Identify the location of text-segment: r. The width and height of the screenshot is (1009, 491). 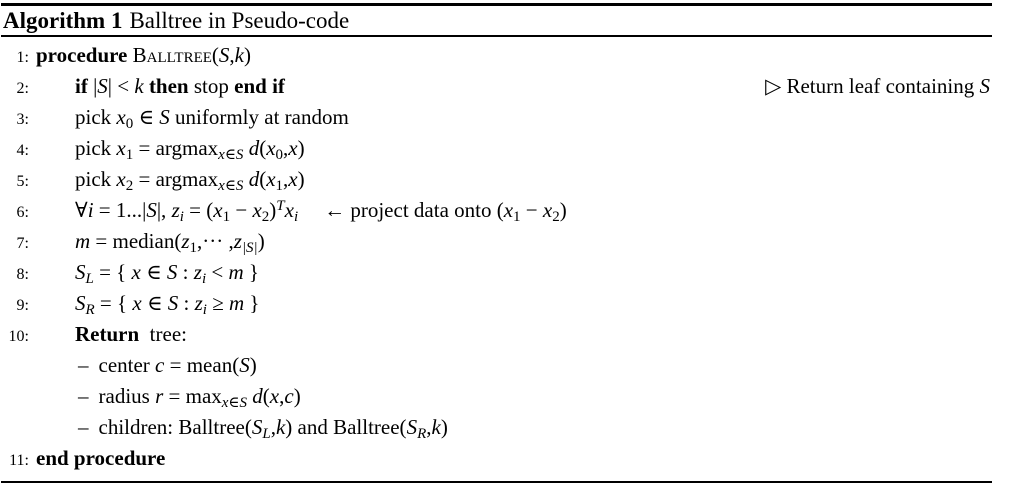
(159, 396).